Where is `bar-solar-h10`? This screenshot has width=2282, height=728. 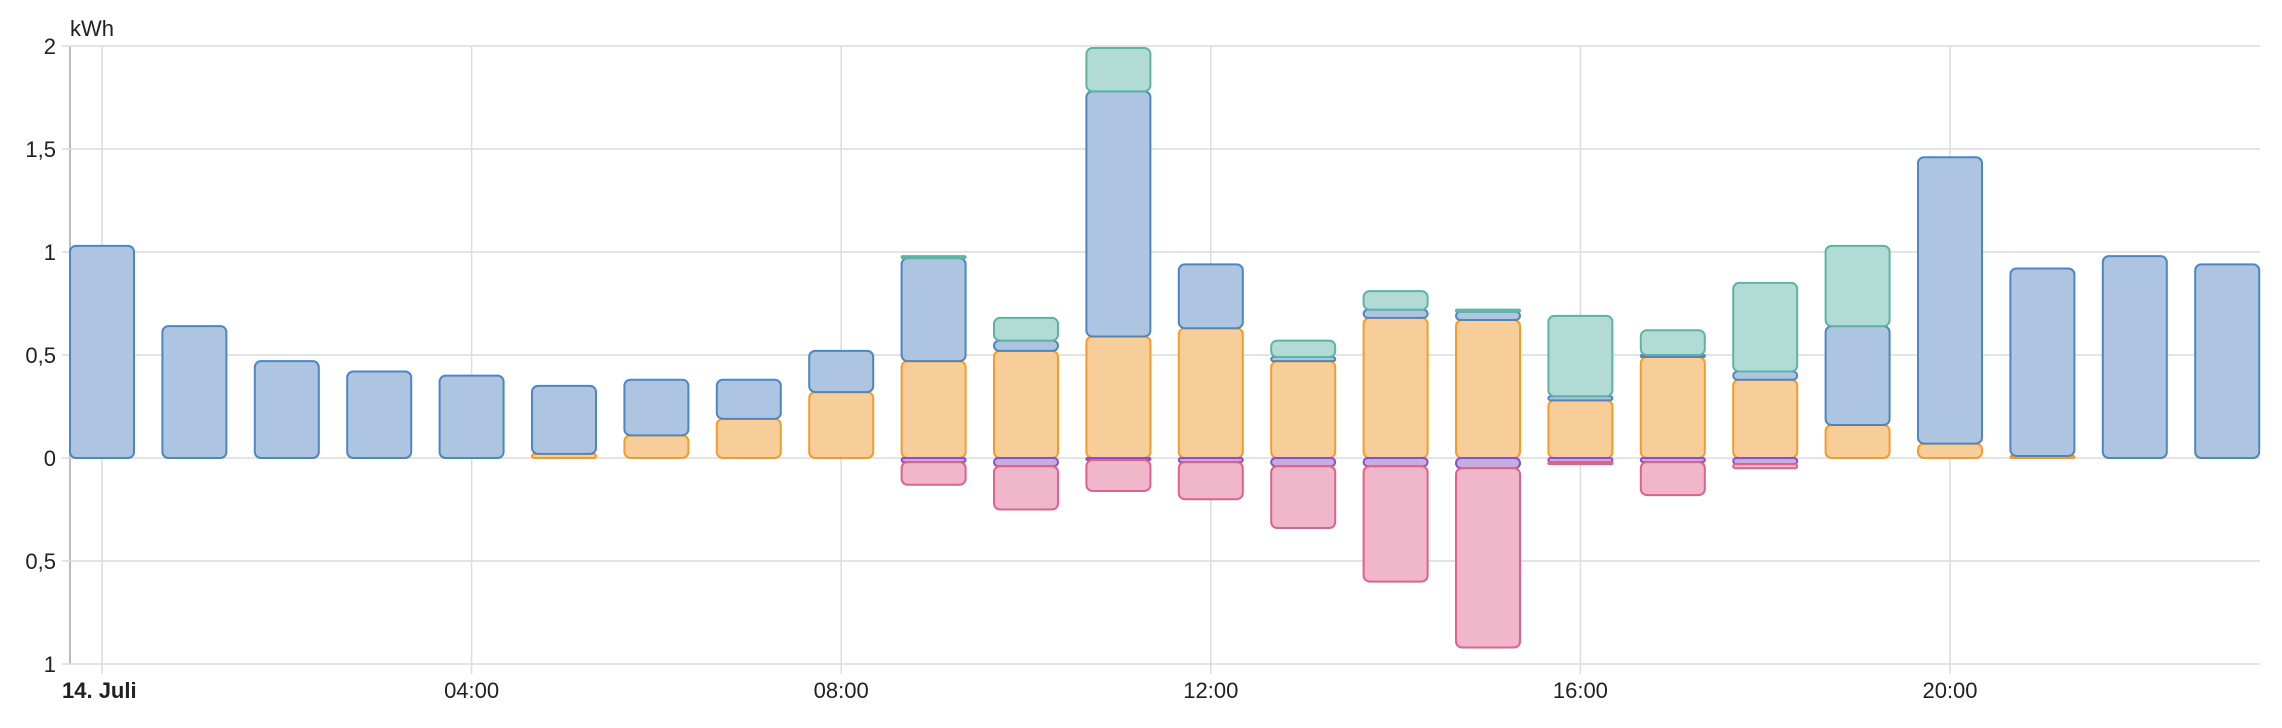
bar-solar-h10 is located at coordinates (1026, 404).